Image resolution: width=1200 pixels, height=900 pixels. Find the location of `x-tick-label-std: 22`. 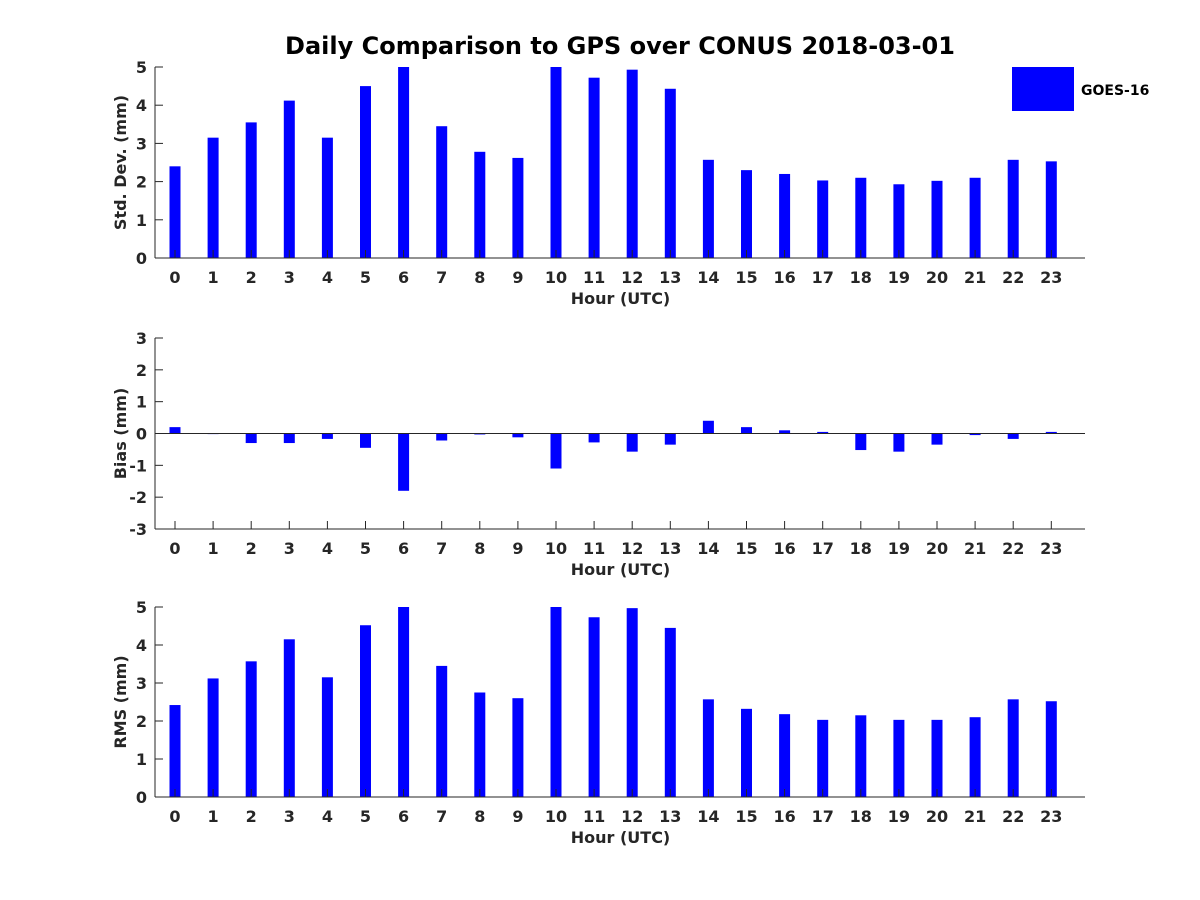

x-tick-label-std: 22 is located at coordinates (1013, 277).